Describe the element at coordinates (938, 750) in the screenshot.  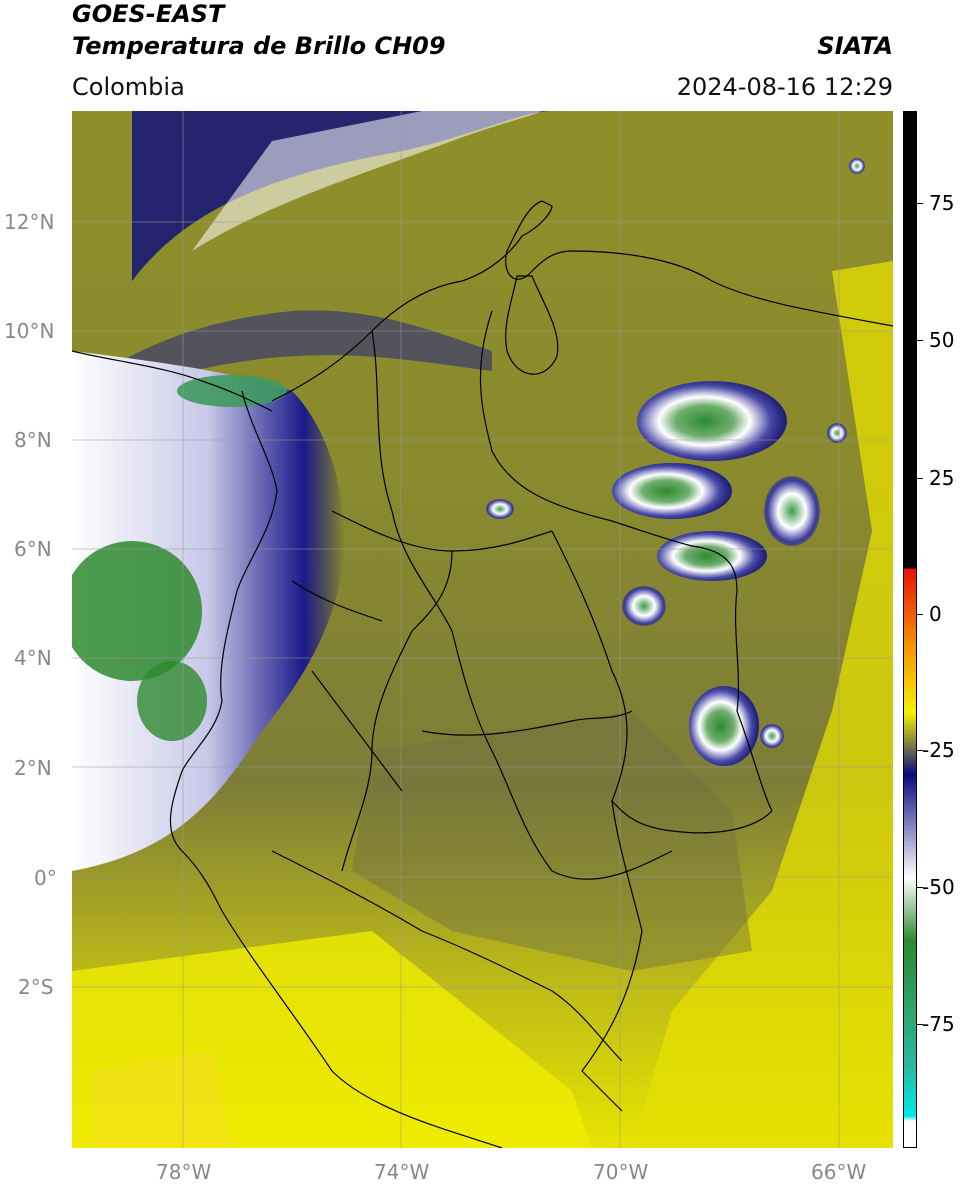
I see `colorbar-label-neg25: -25` at that location.